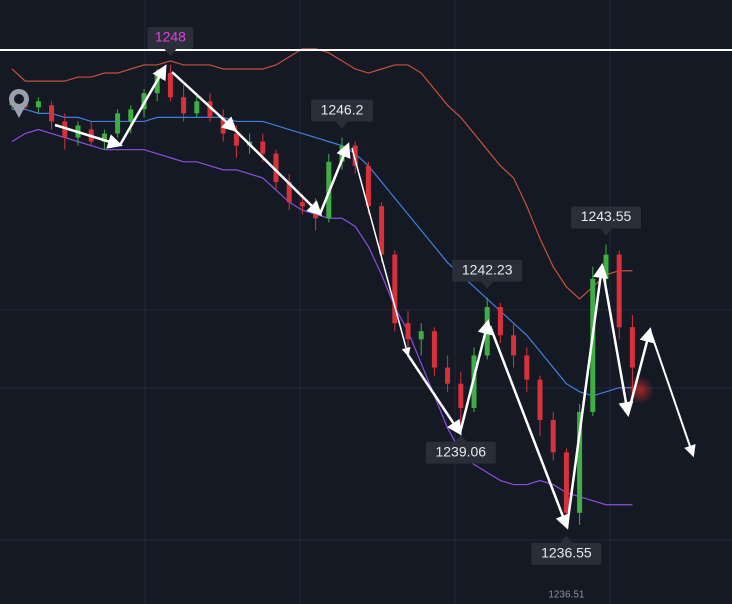 This screenshot has width=732, height=604. Describe the element at coordinates (640, 390) in the screenshot. I see `price-glow` at that location.